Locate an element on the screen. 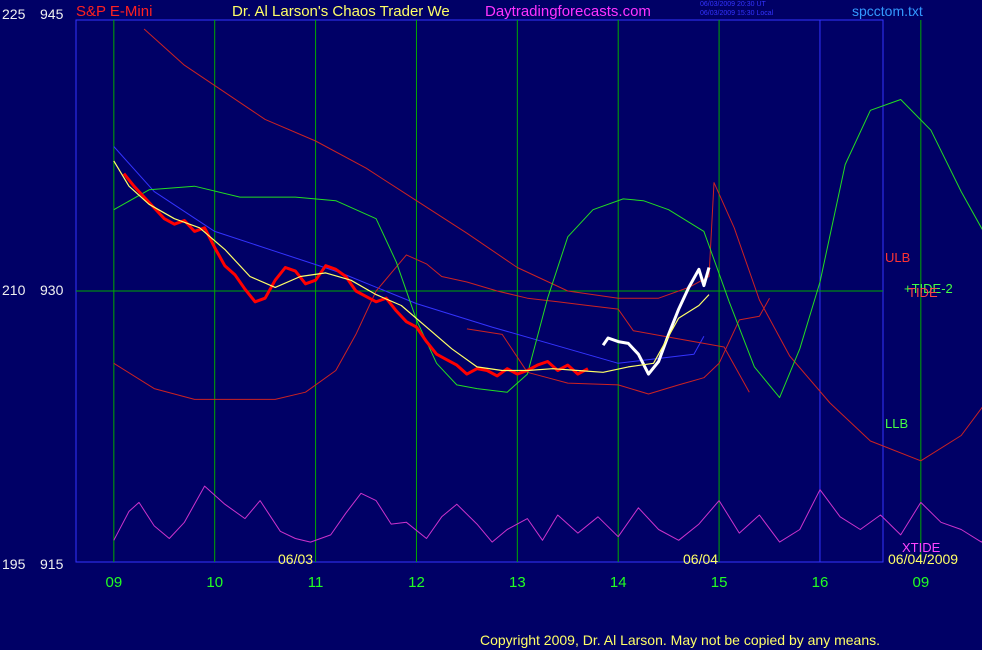  llb-label: LLB is located at coordinates (897, 423).